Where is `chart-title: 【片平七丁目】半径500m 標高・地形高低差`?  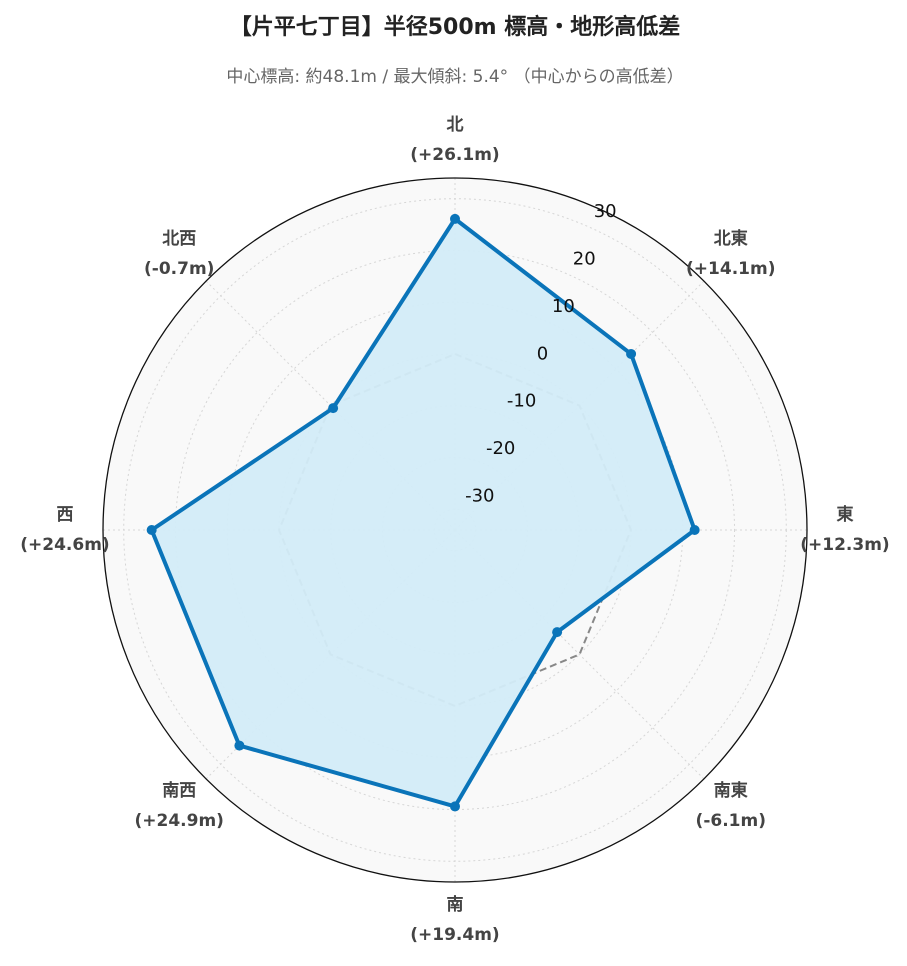
chart-title: 【片平七丁目】半径500m 標高・地形高低差 is located at coordinates (455, 27).